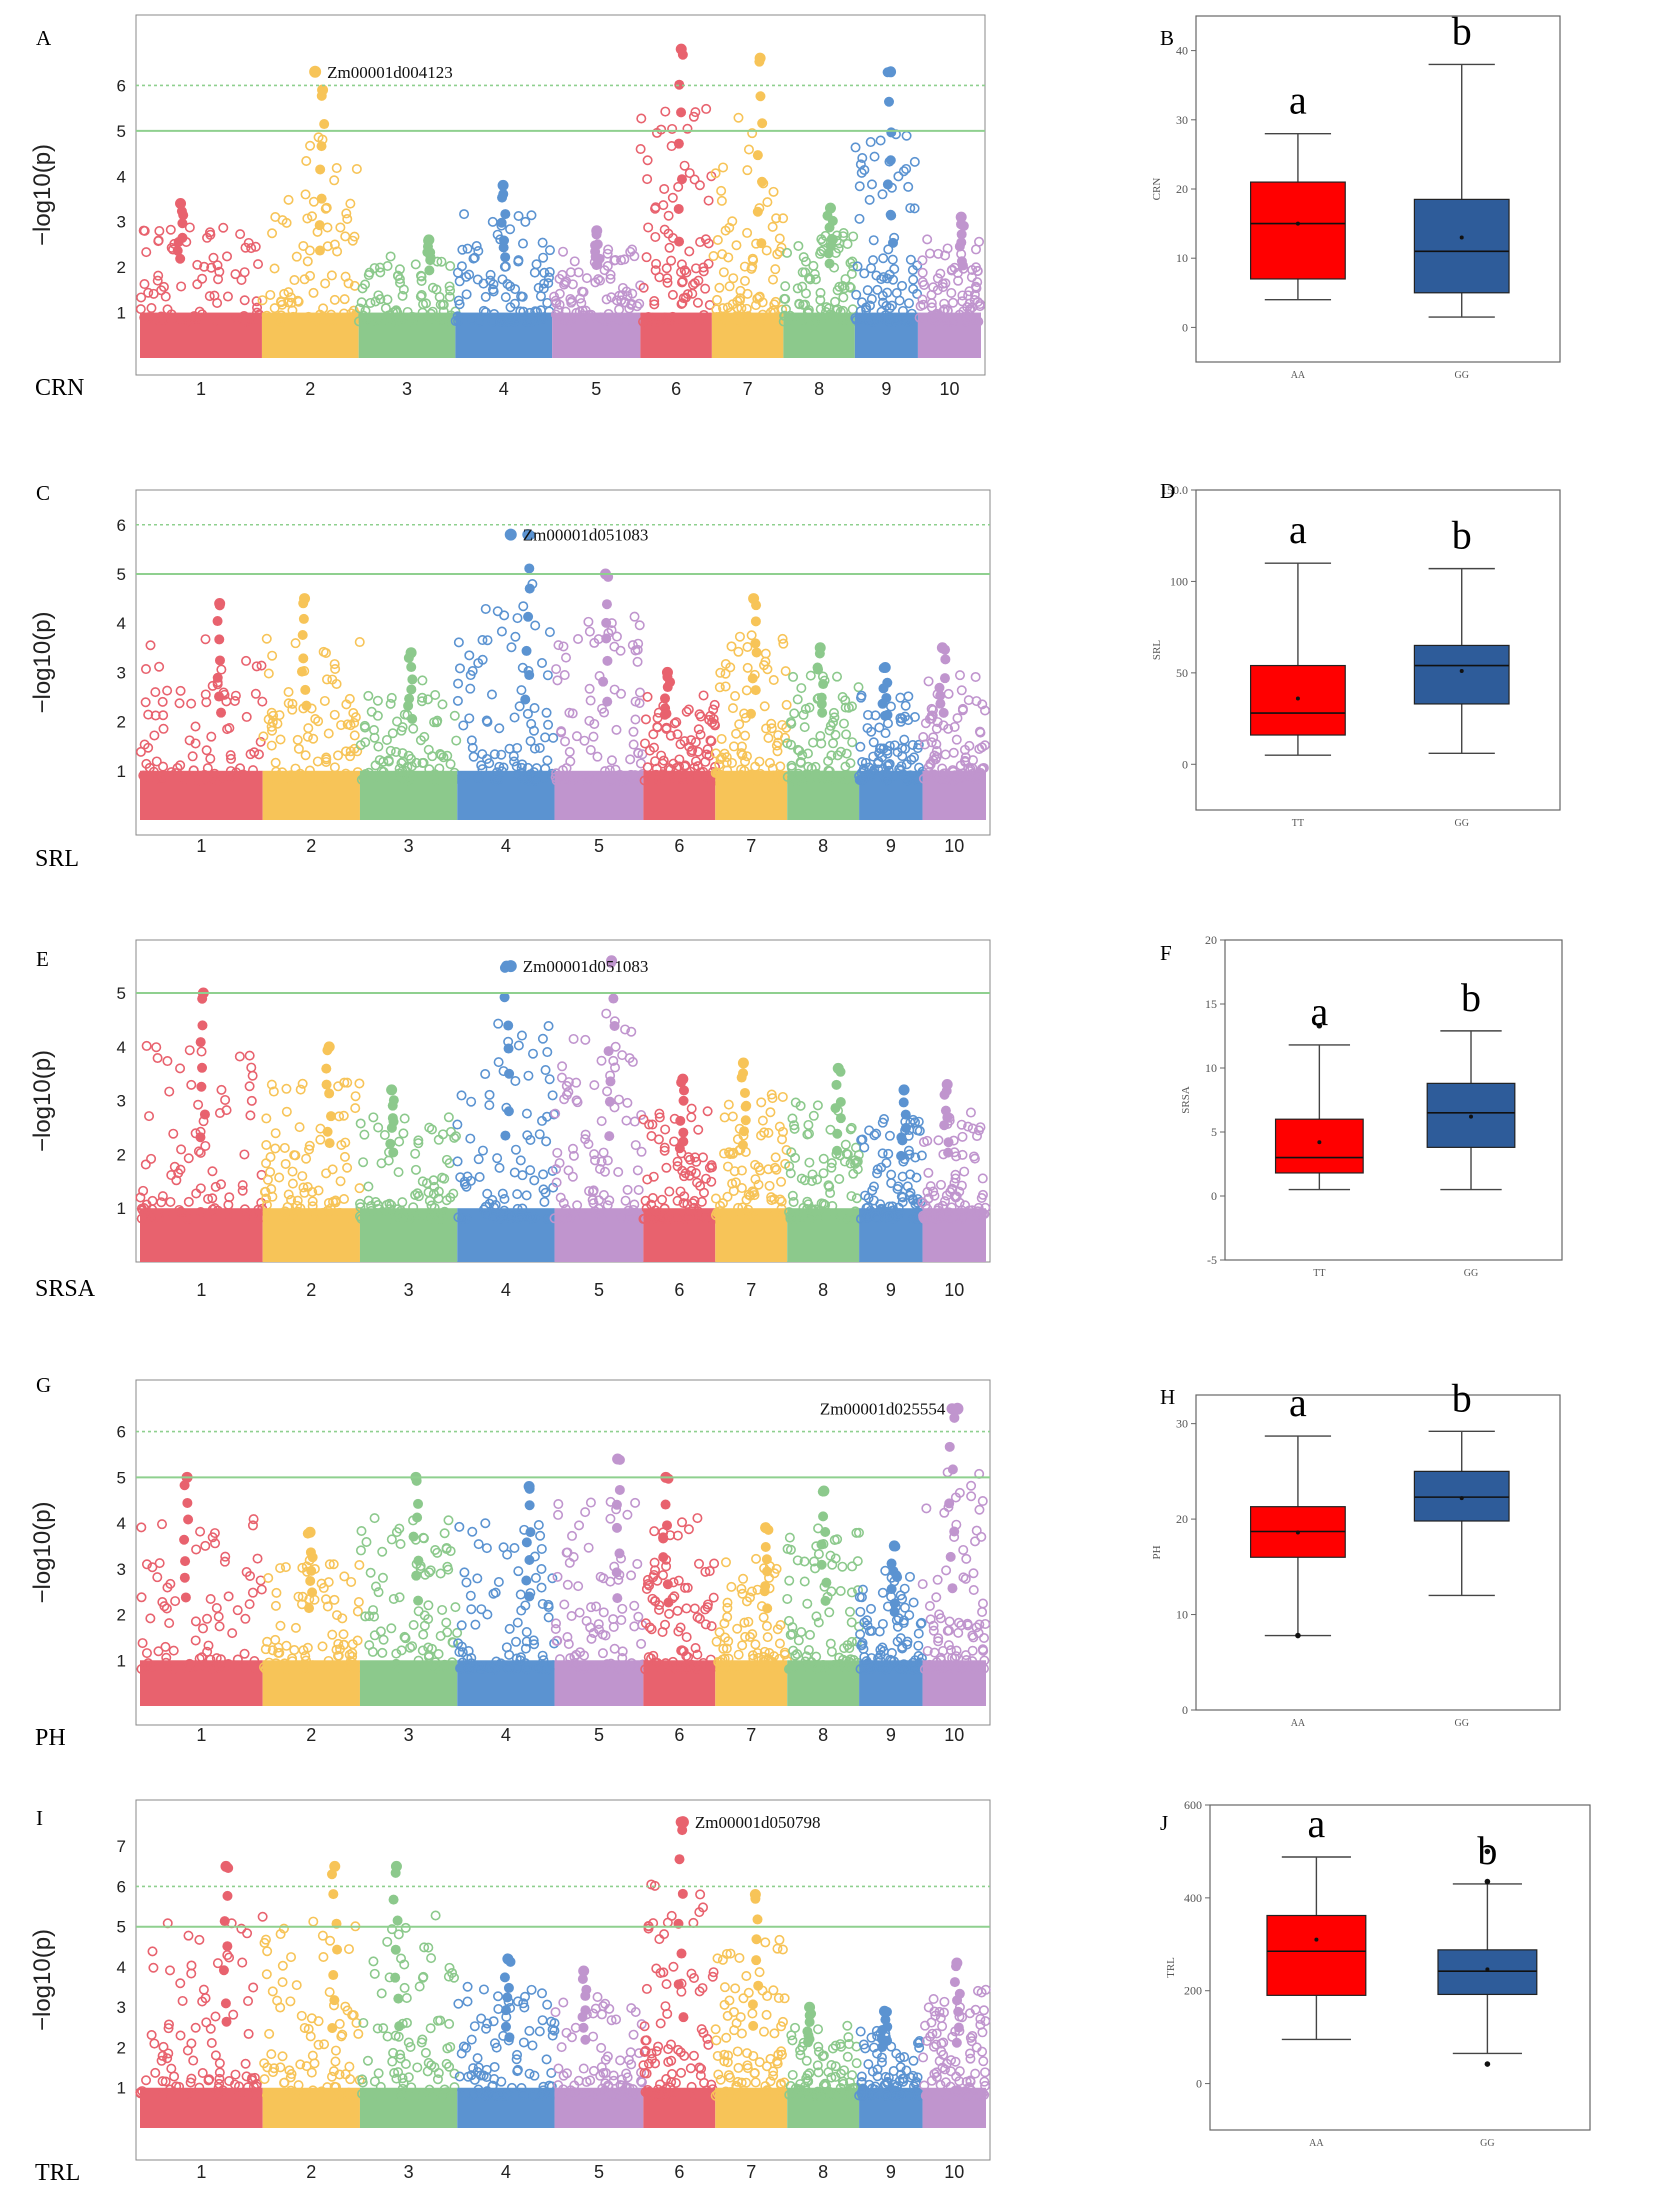 Image resolution: width=1672 pixels, height=2192 pixels. Describe the element at coordinates (42, 959) in the screenshot. I see `panel-letter: E` at that location.